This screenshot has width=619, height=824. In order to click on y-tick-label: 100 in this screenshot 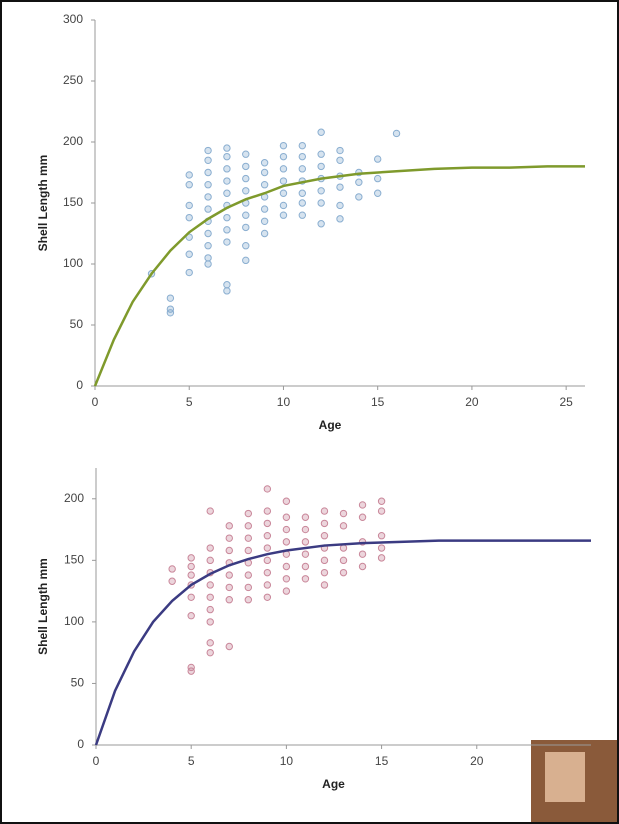, I will do `click(73, 263)`.